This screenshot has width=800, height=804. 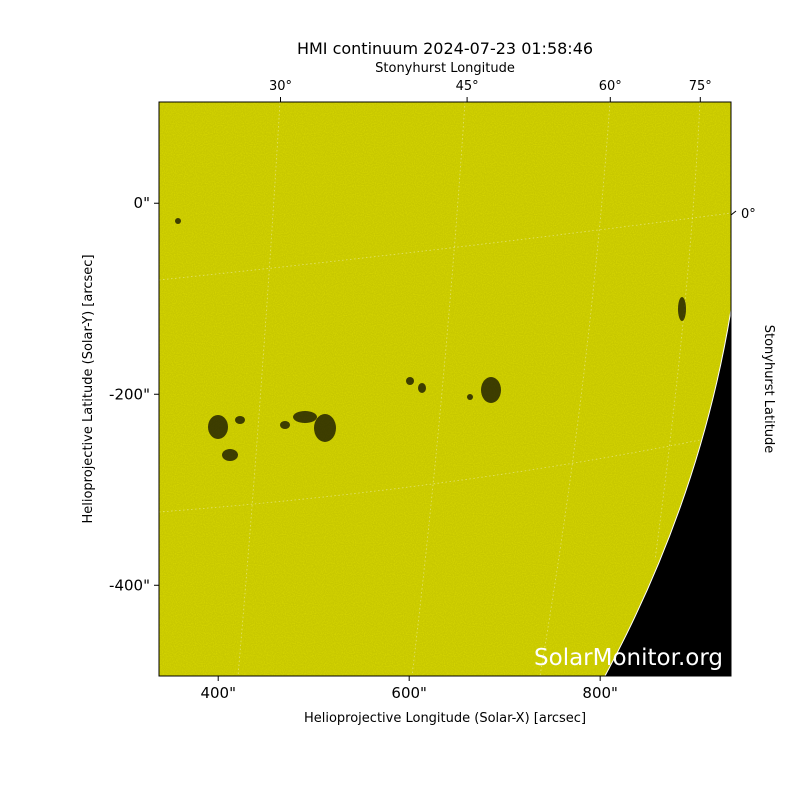 What do you see at coordinates (768, 389) in the screenshot?
I see `right-axis-label: Stonyhurst Latitude` at bounding box center [768, 389].